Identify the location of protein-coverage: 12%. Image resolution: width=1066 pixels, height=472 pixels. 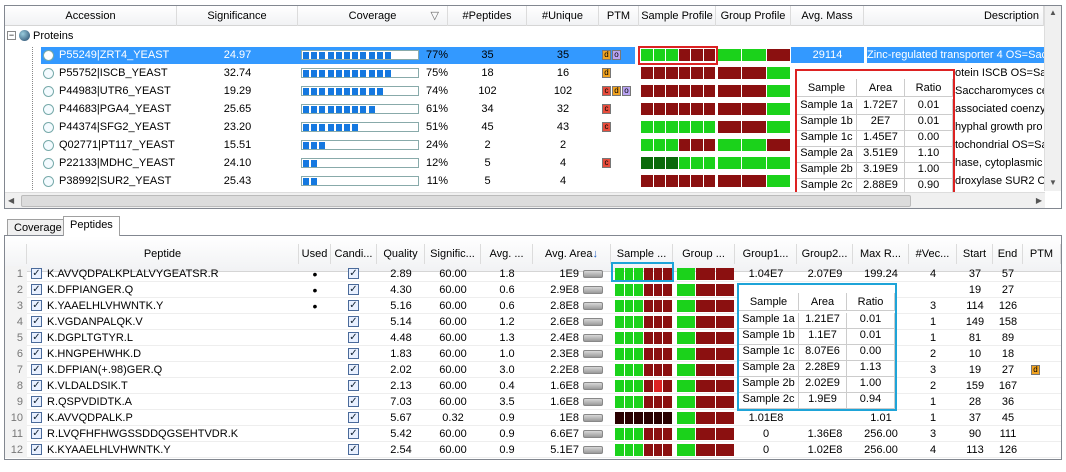
(436, 163).